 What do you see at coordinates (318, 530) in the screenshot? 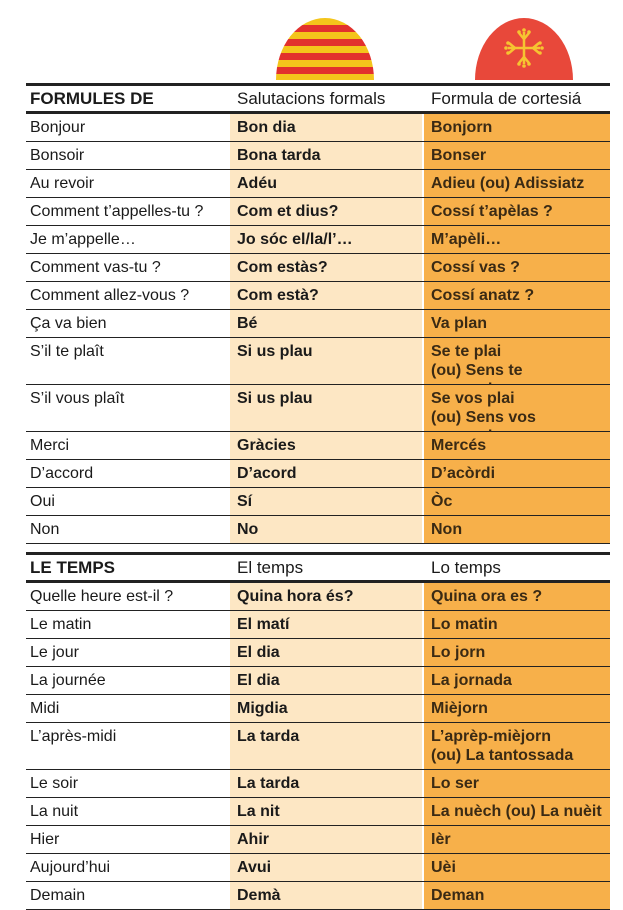
I see `table-row: Non No Non` at bounding box center [318, 530].